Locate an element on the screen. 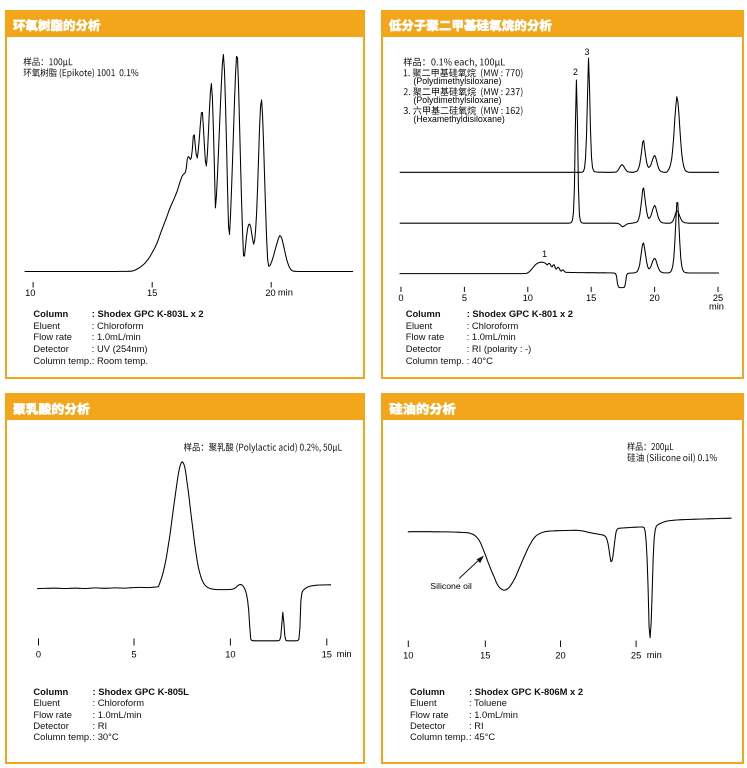 The width and height of the screenshot is (747, 768). svg-text: Silicone oil is located at coordinates (451, 586).